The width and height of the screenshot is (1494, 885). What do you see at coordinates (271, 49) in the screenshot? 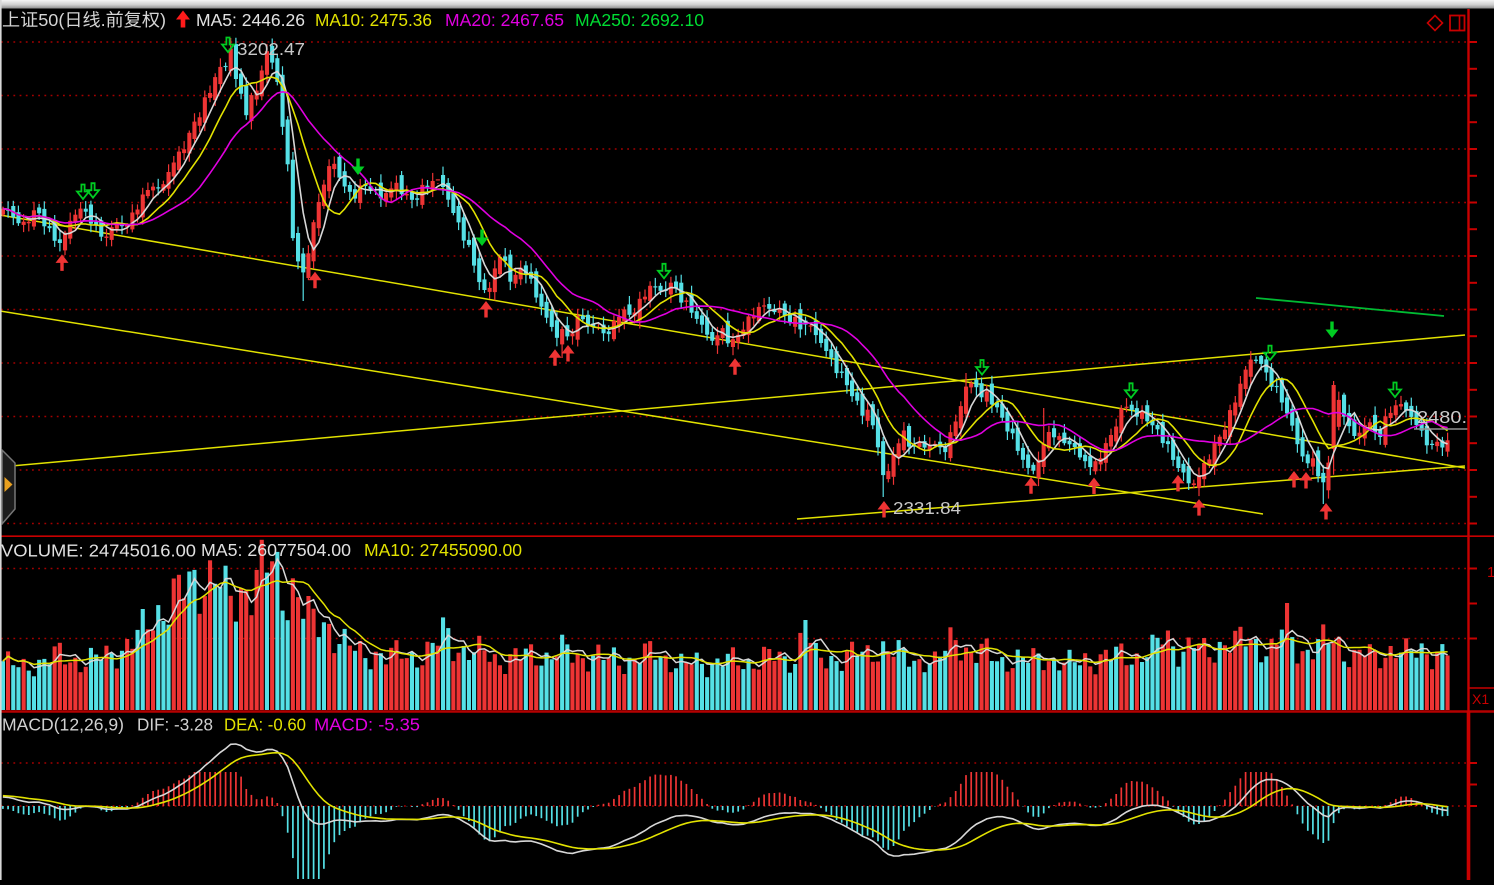
I see `svg-text: 3202.47` at bounding box center [271, 49].